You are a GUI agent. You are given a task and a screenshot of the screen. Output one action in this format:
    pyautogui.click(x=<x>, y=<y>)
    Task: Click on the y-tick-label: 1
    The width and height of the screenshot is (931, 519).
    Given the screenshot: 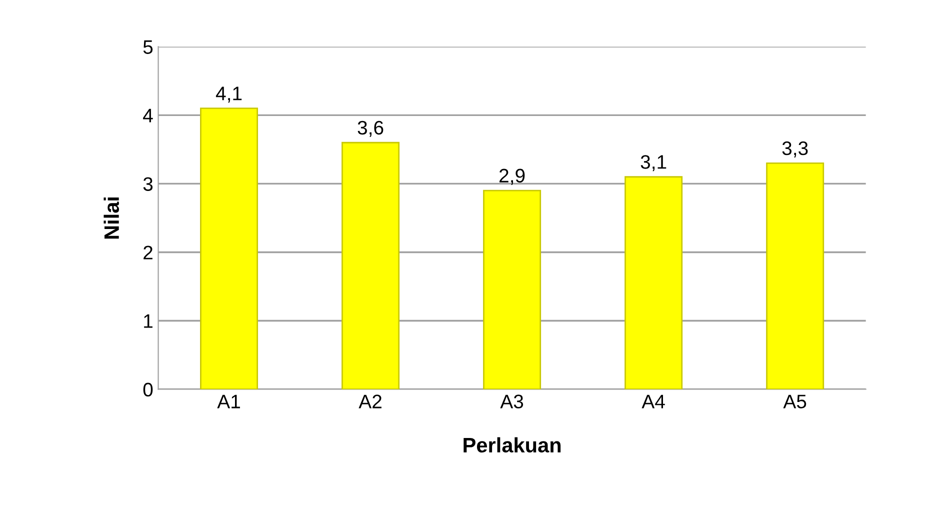 What is the action you would take?
    pyautogui.click(x=148, y=321)
    